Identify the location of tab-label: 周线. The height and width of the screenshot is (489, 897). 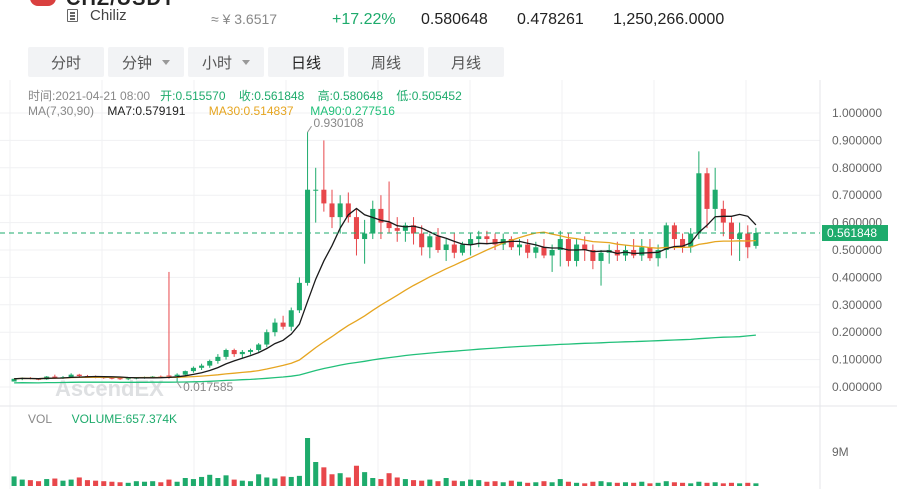
(385, 63).